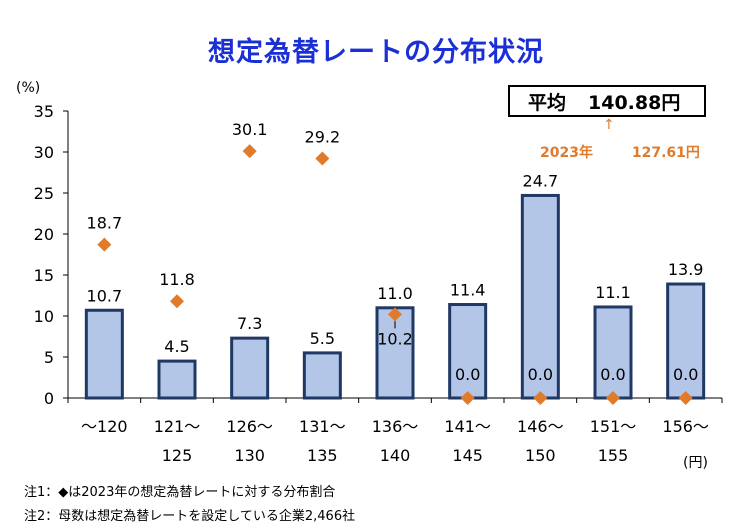  Describe the element at coordinates (49, 398) in the screenshot. I see `y-tick-label: 0` at that location.